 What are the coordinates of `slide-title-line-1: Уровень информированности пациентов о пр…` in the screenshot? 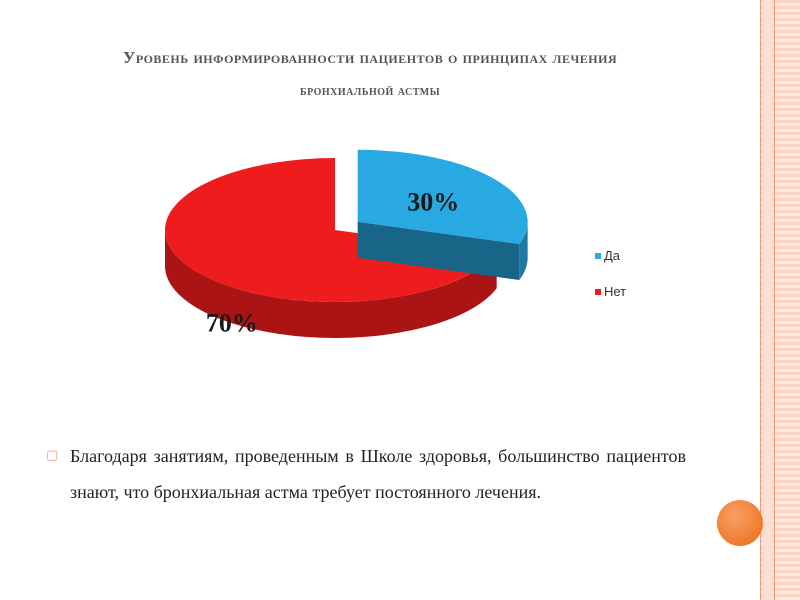 It's located at (370, 57).